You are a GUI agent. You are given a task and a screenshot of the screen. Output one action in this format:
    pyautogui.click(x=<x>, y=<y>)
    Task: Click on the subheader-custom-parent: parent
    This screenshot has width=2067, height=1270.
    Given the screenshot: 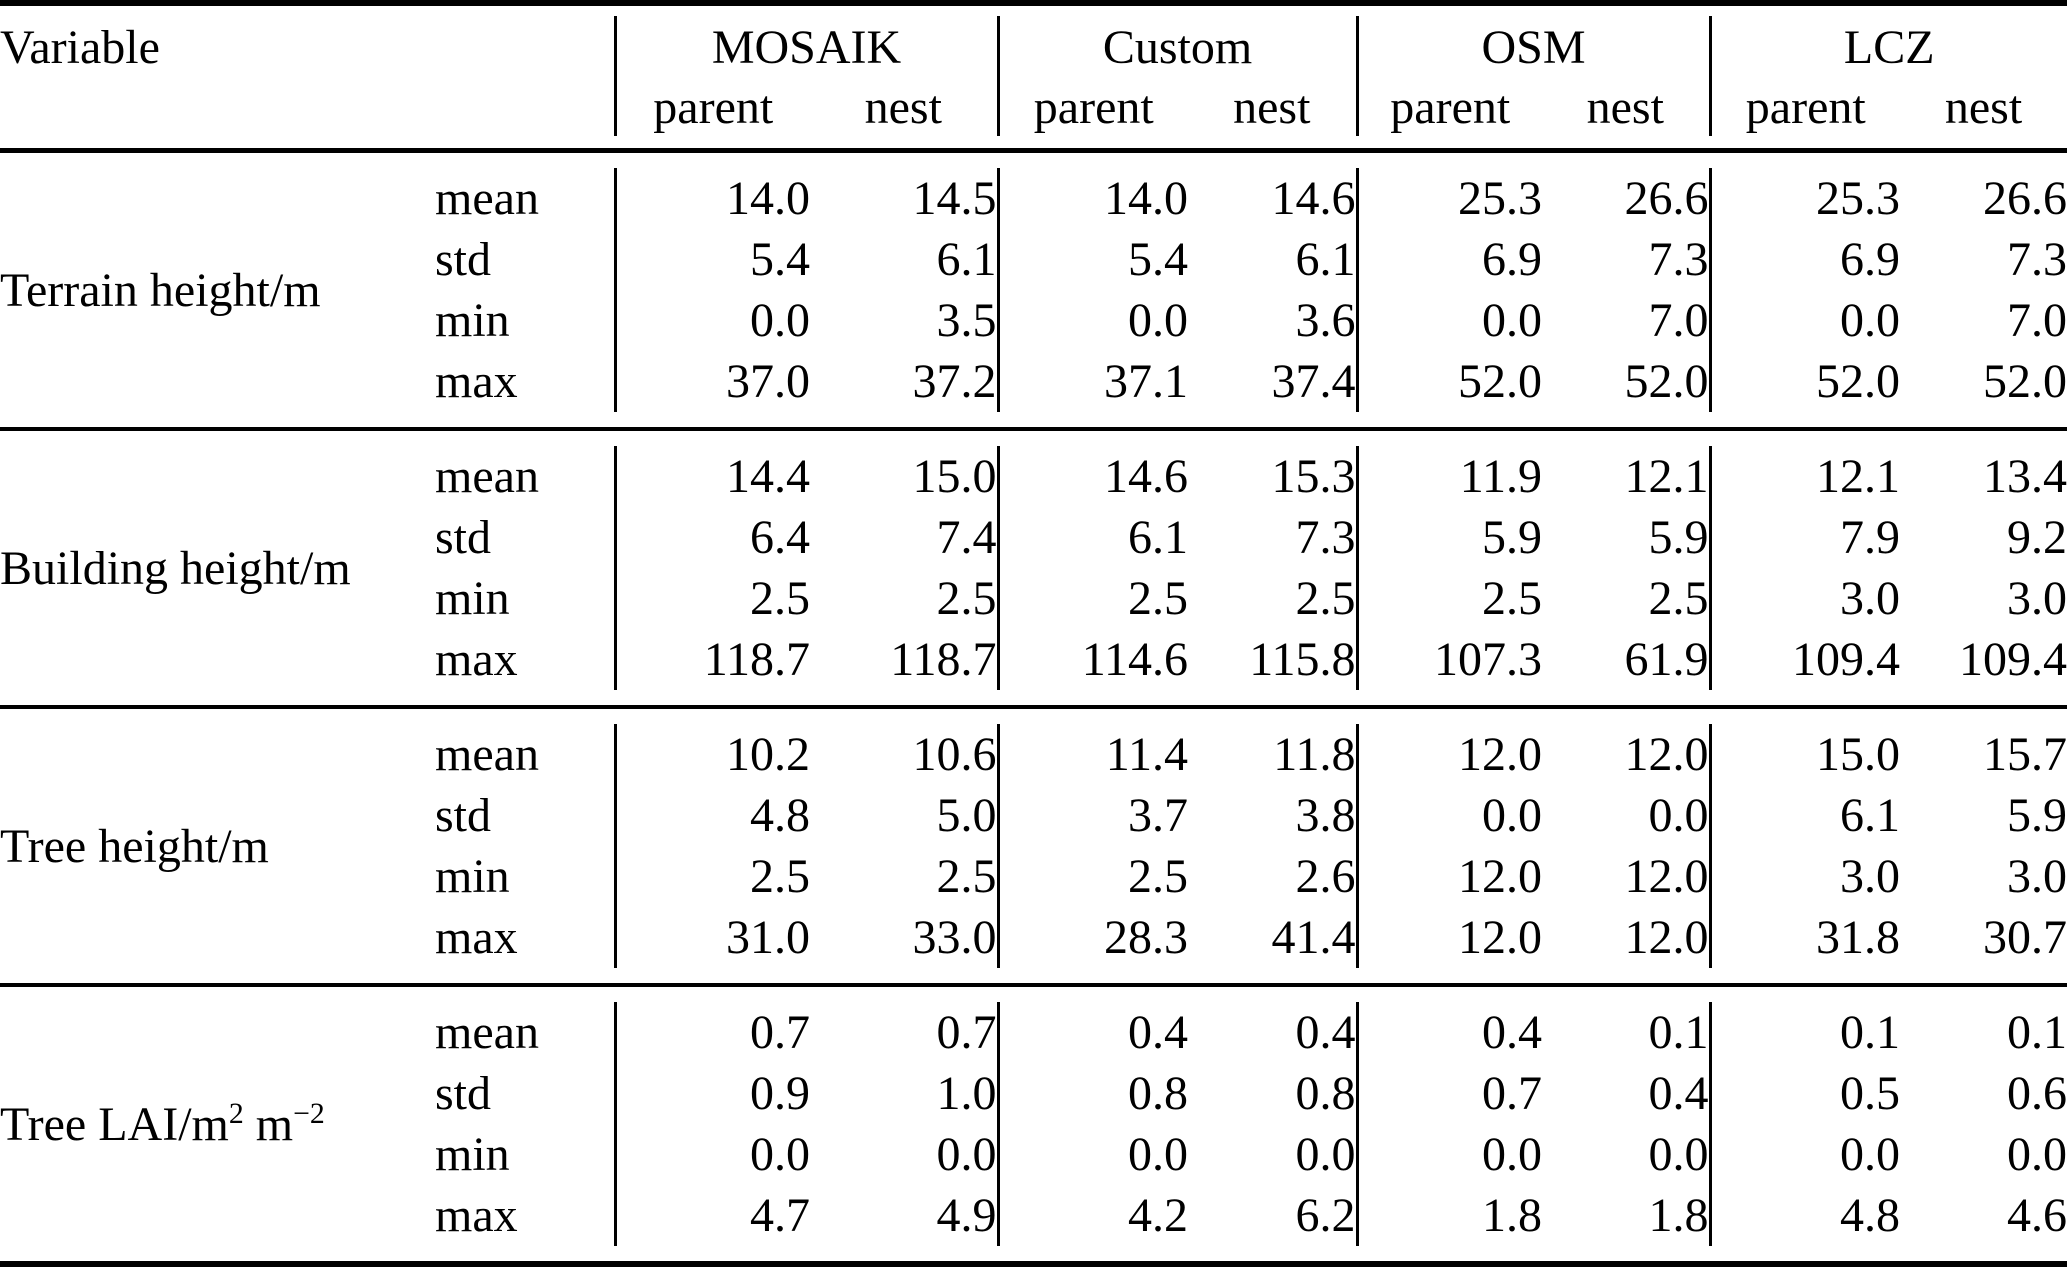 What is the action you would take?
    pyautogui.click(x=1092, y=107)
    